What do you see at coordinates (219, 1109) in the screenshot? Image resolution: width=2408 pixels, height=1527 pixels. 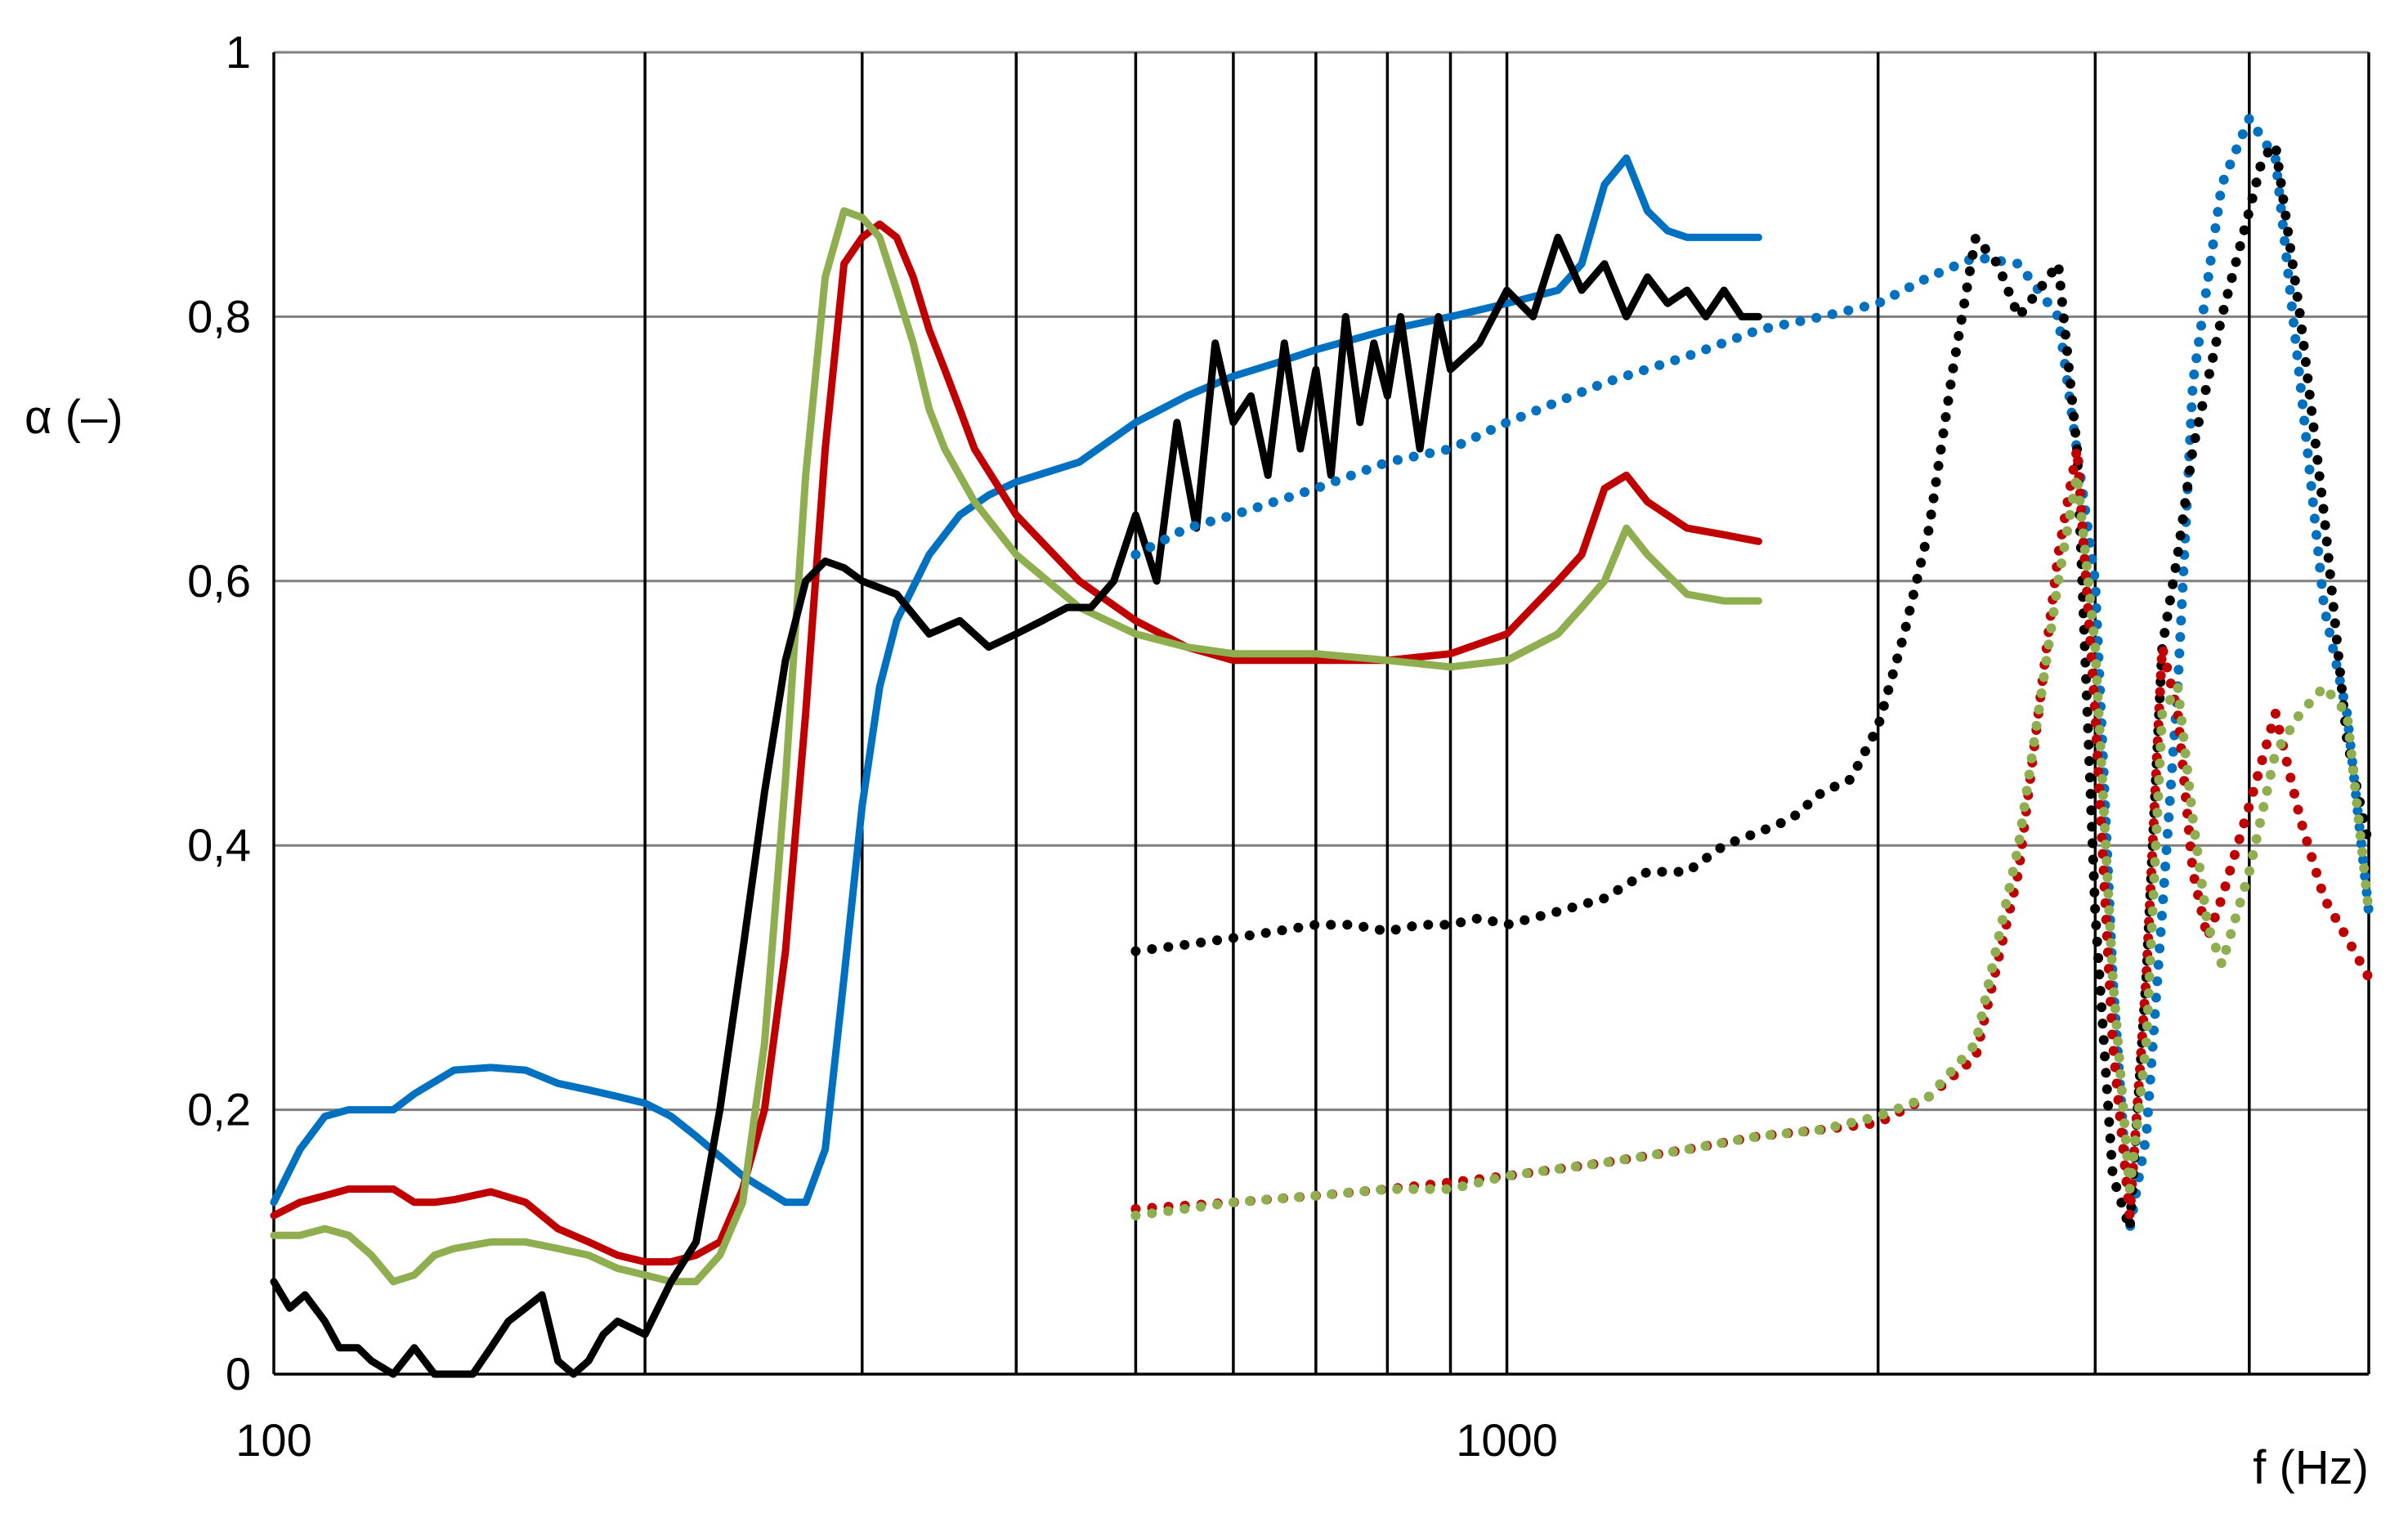 I see `y-tick-label: 0,2` at bounding box center [219, 1109].